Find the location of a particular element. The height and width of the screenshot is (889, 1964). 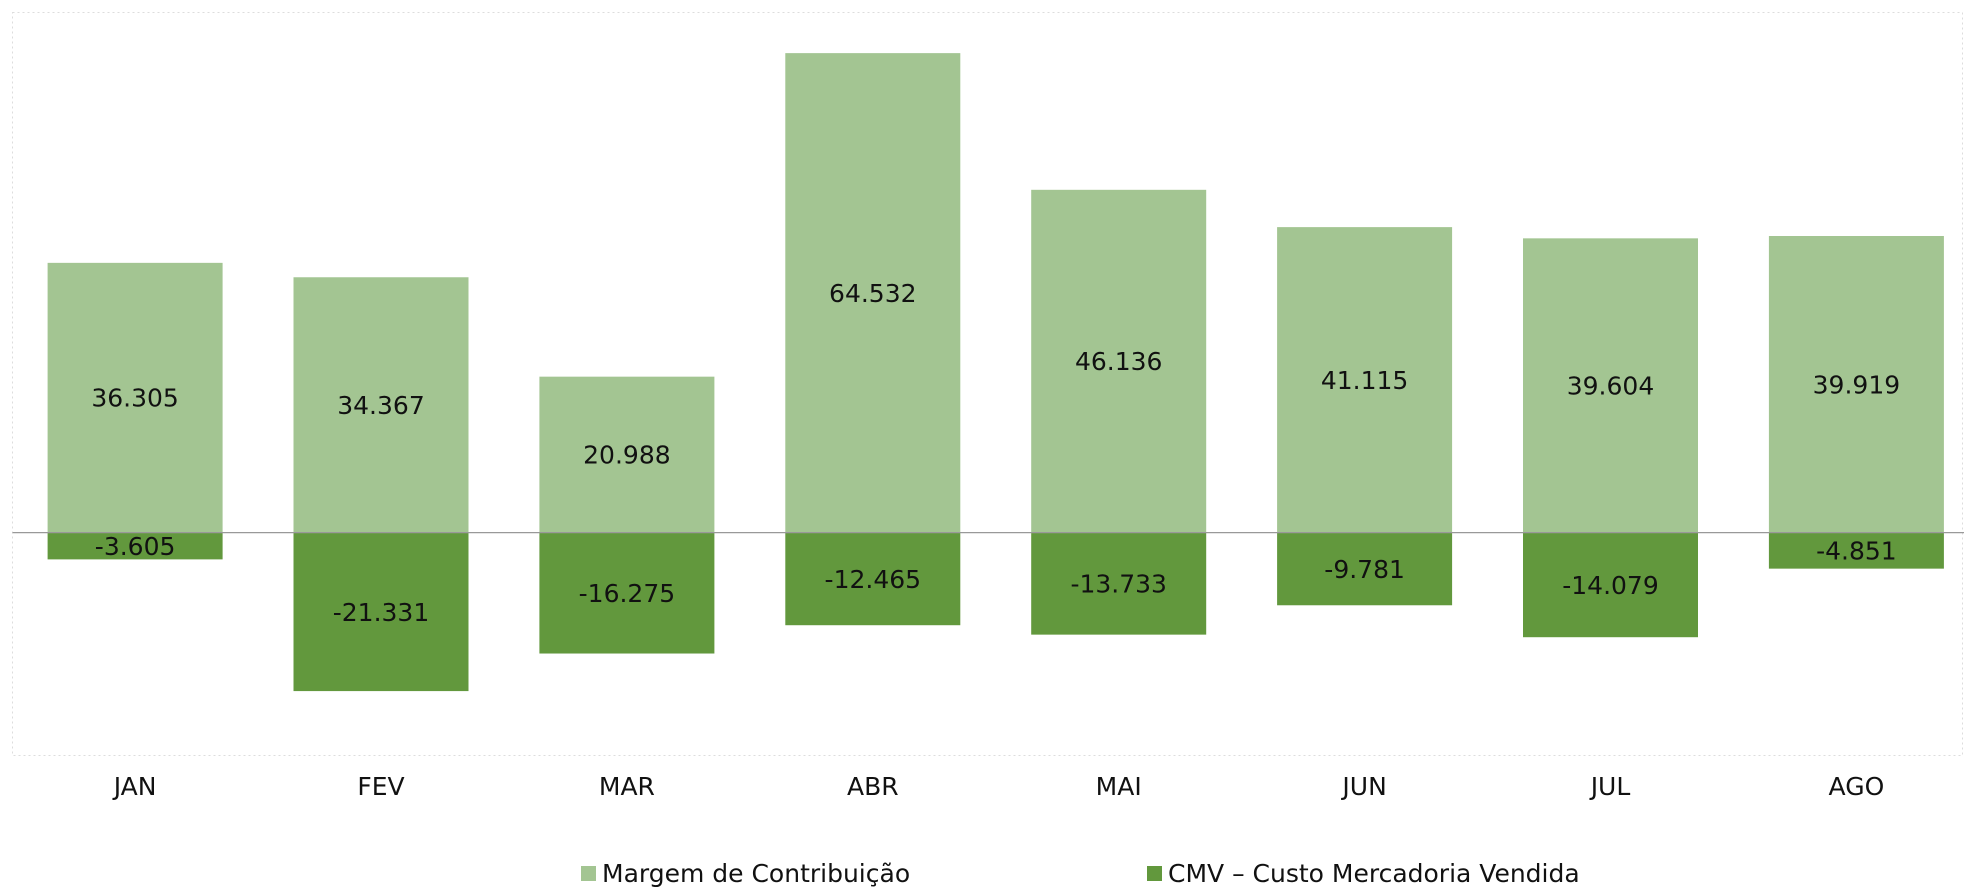

legend-label: Margem de Contribuição is located at coordinates (756, 873).